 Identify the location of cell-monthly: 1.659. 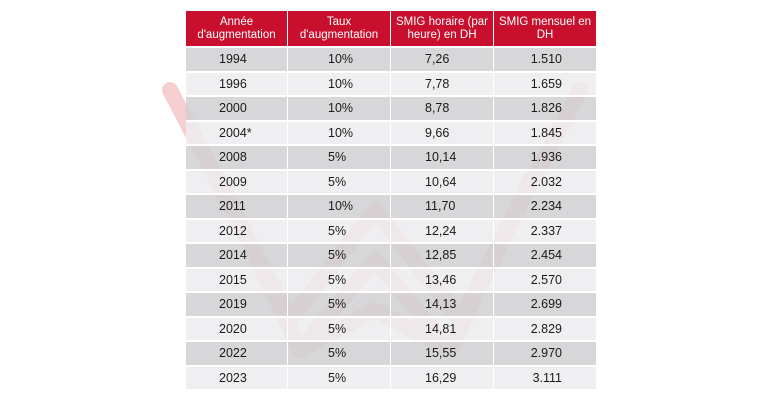
(545, 84).